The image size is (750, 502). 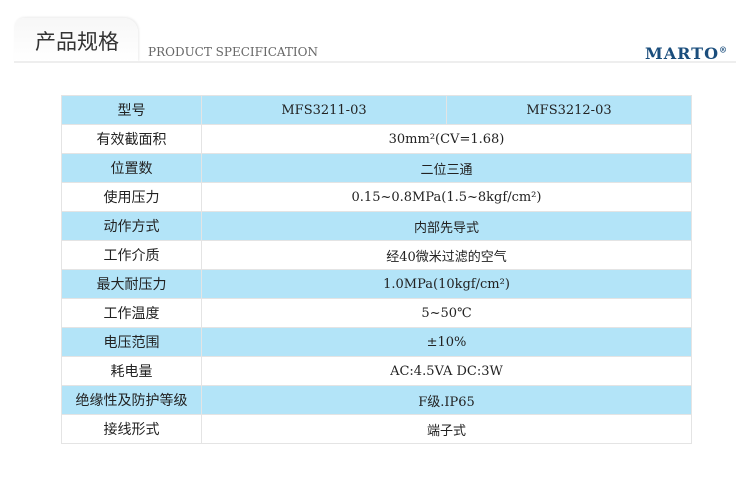 What do you see at coordinates (446, 313) in the screenshot?
I see `spec-value: 5~50℃` at bounding box center [446, 313].